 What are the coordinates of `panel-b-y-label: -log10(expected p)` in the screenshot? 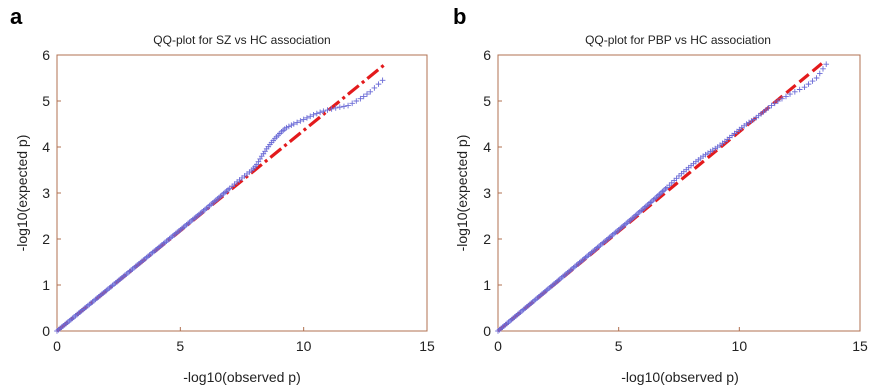 It's located at (462, 193).